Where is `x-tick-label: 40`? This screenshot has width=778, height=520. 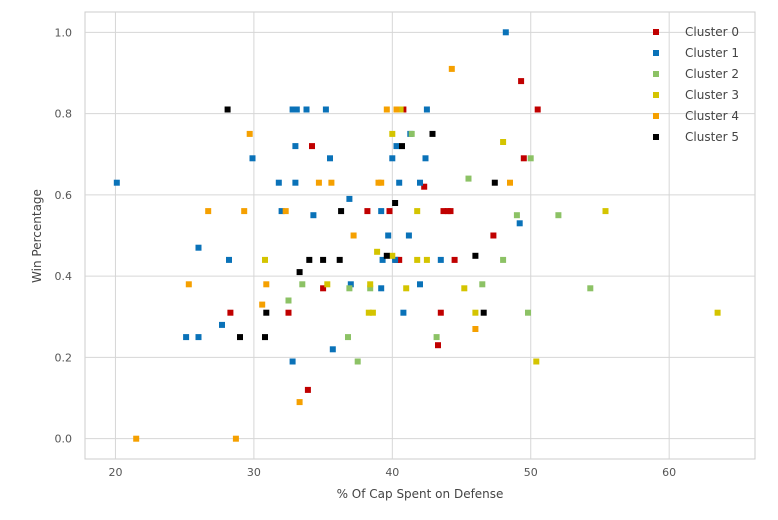 x-tick-label: 40 is located at coordinates (392, 472).